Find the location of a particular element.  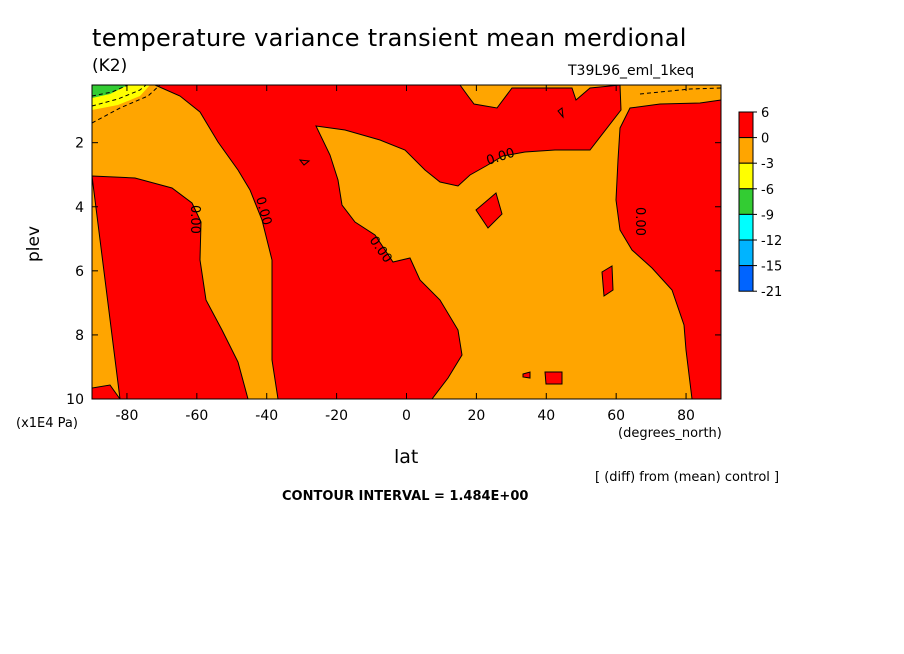

run-label: T39L96_eml_1keq is located at coordinates (631, 71).